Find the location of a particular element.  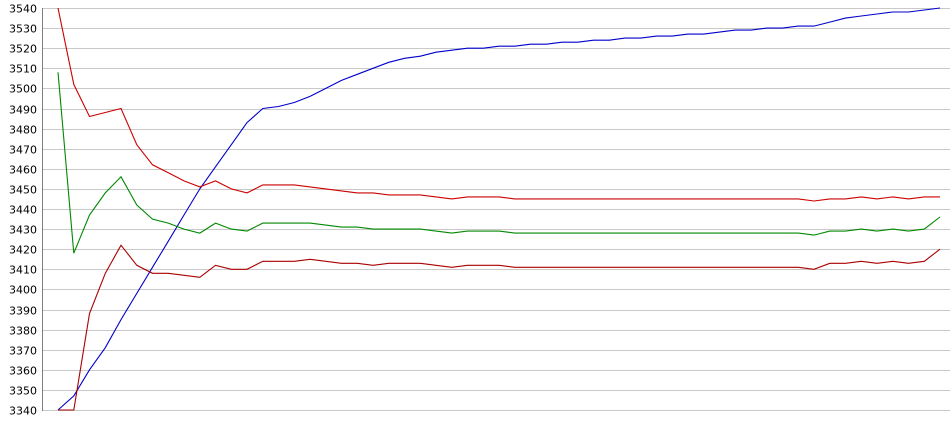

y-tick-label: 3480 is located at coordinates (23, 130).